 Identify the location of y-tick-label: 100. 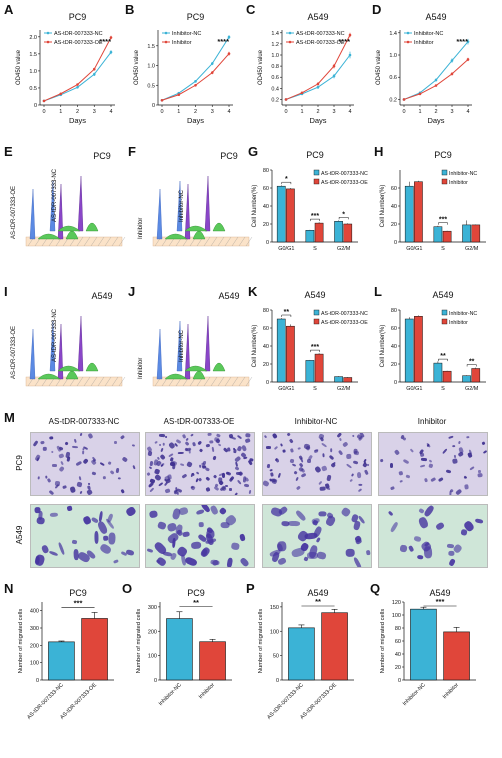
(396, 616).